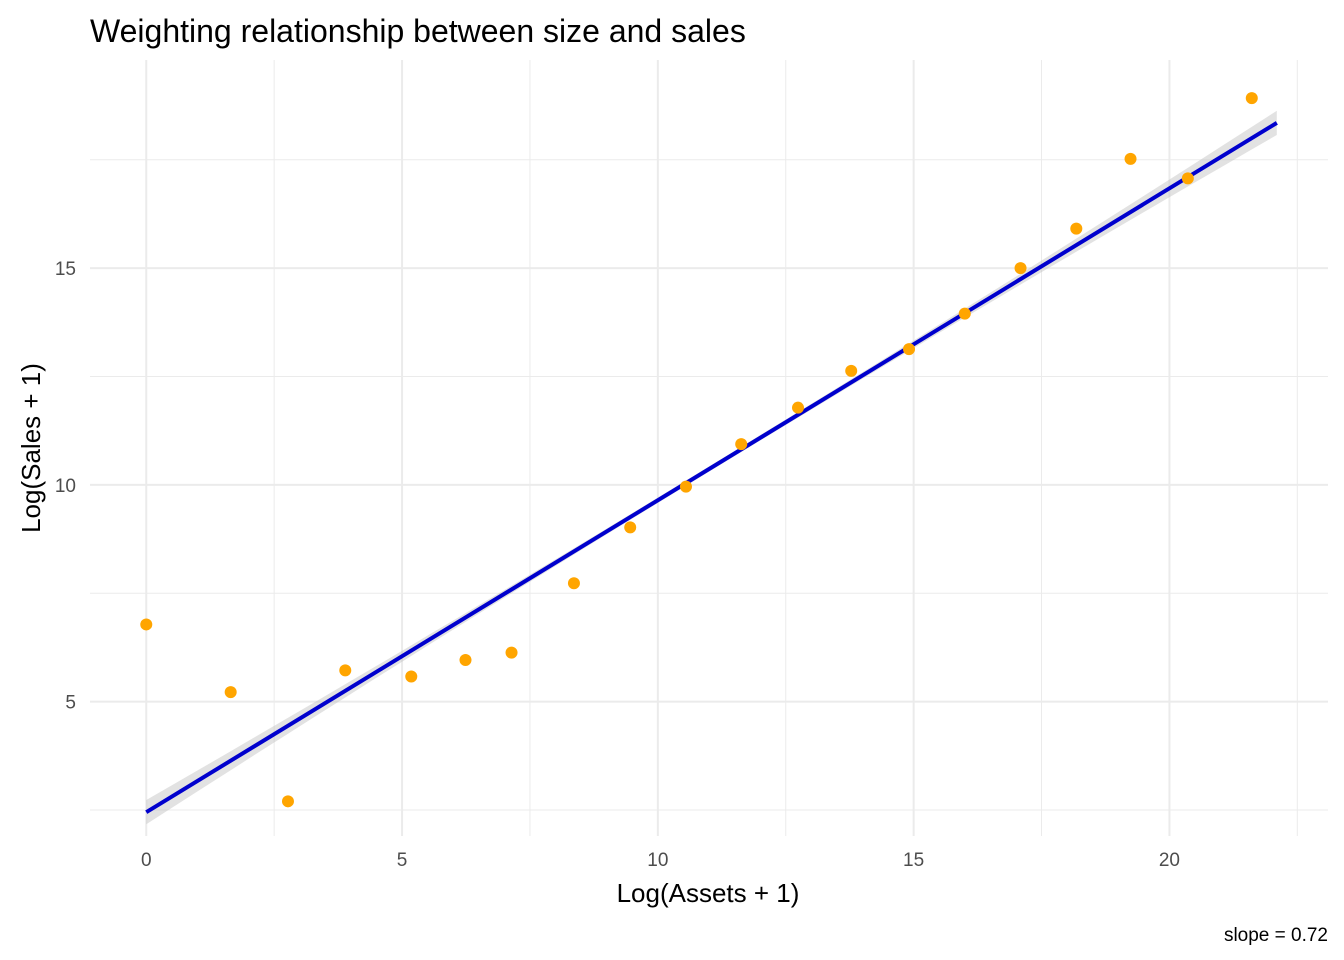 The image size is (1344, 960). I want to click on x-axis-title: Log(Assets + 1), so click(708, 893).